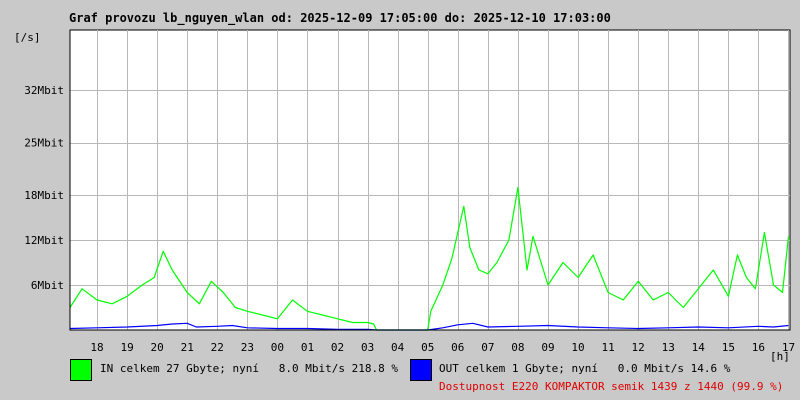 The height and width of the screenshot is (400, 800). I want to click on x-tick-label: 13, so click(668, 347).